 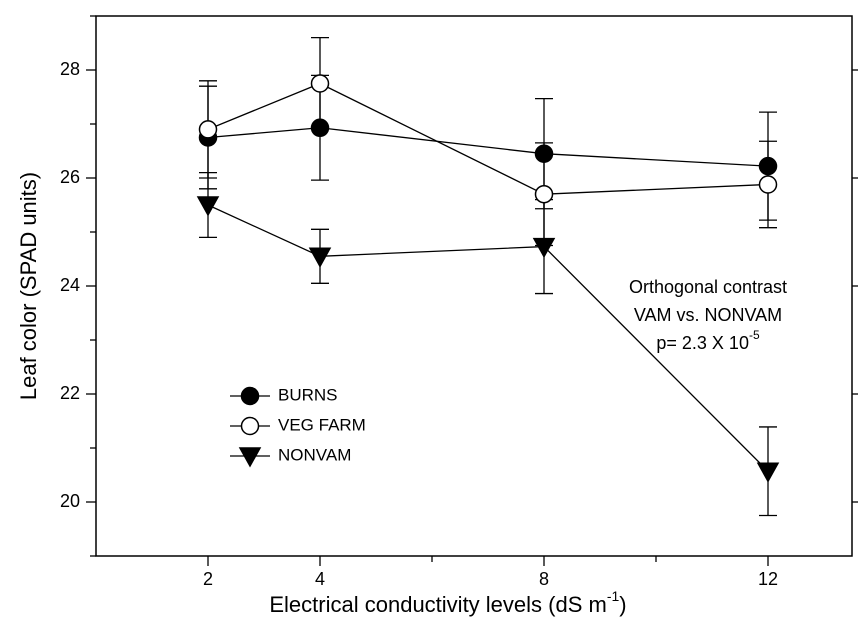 I want to click on y-tick-label: 26, so click(x=70, y=177).